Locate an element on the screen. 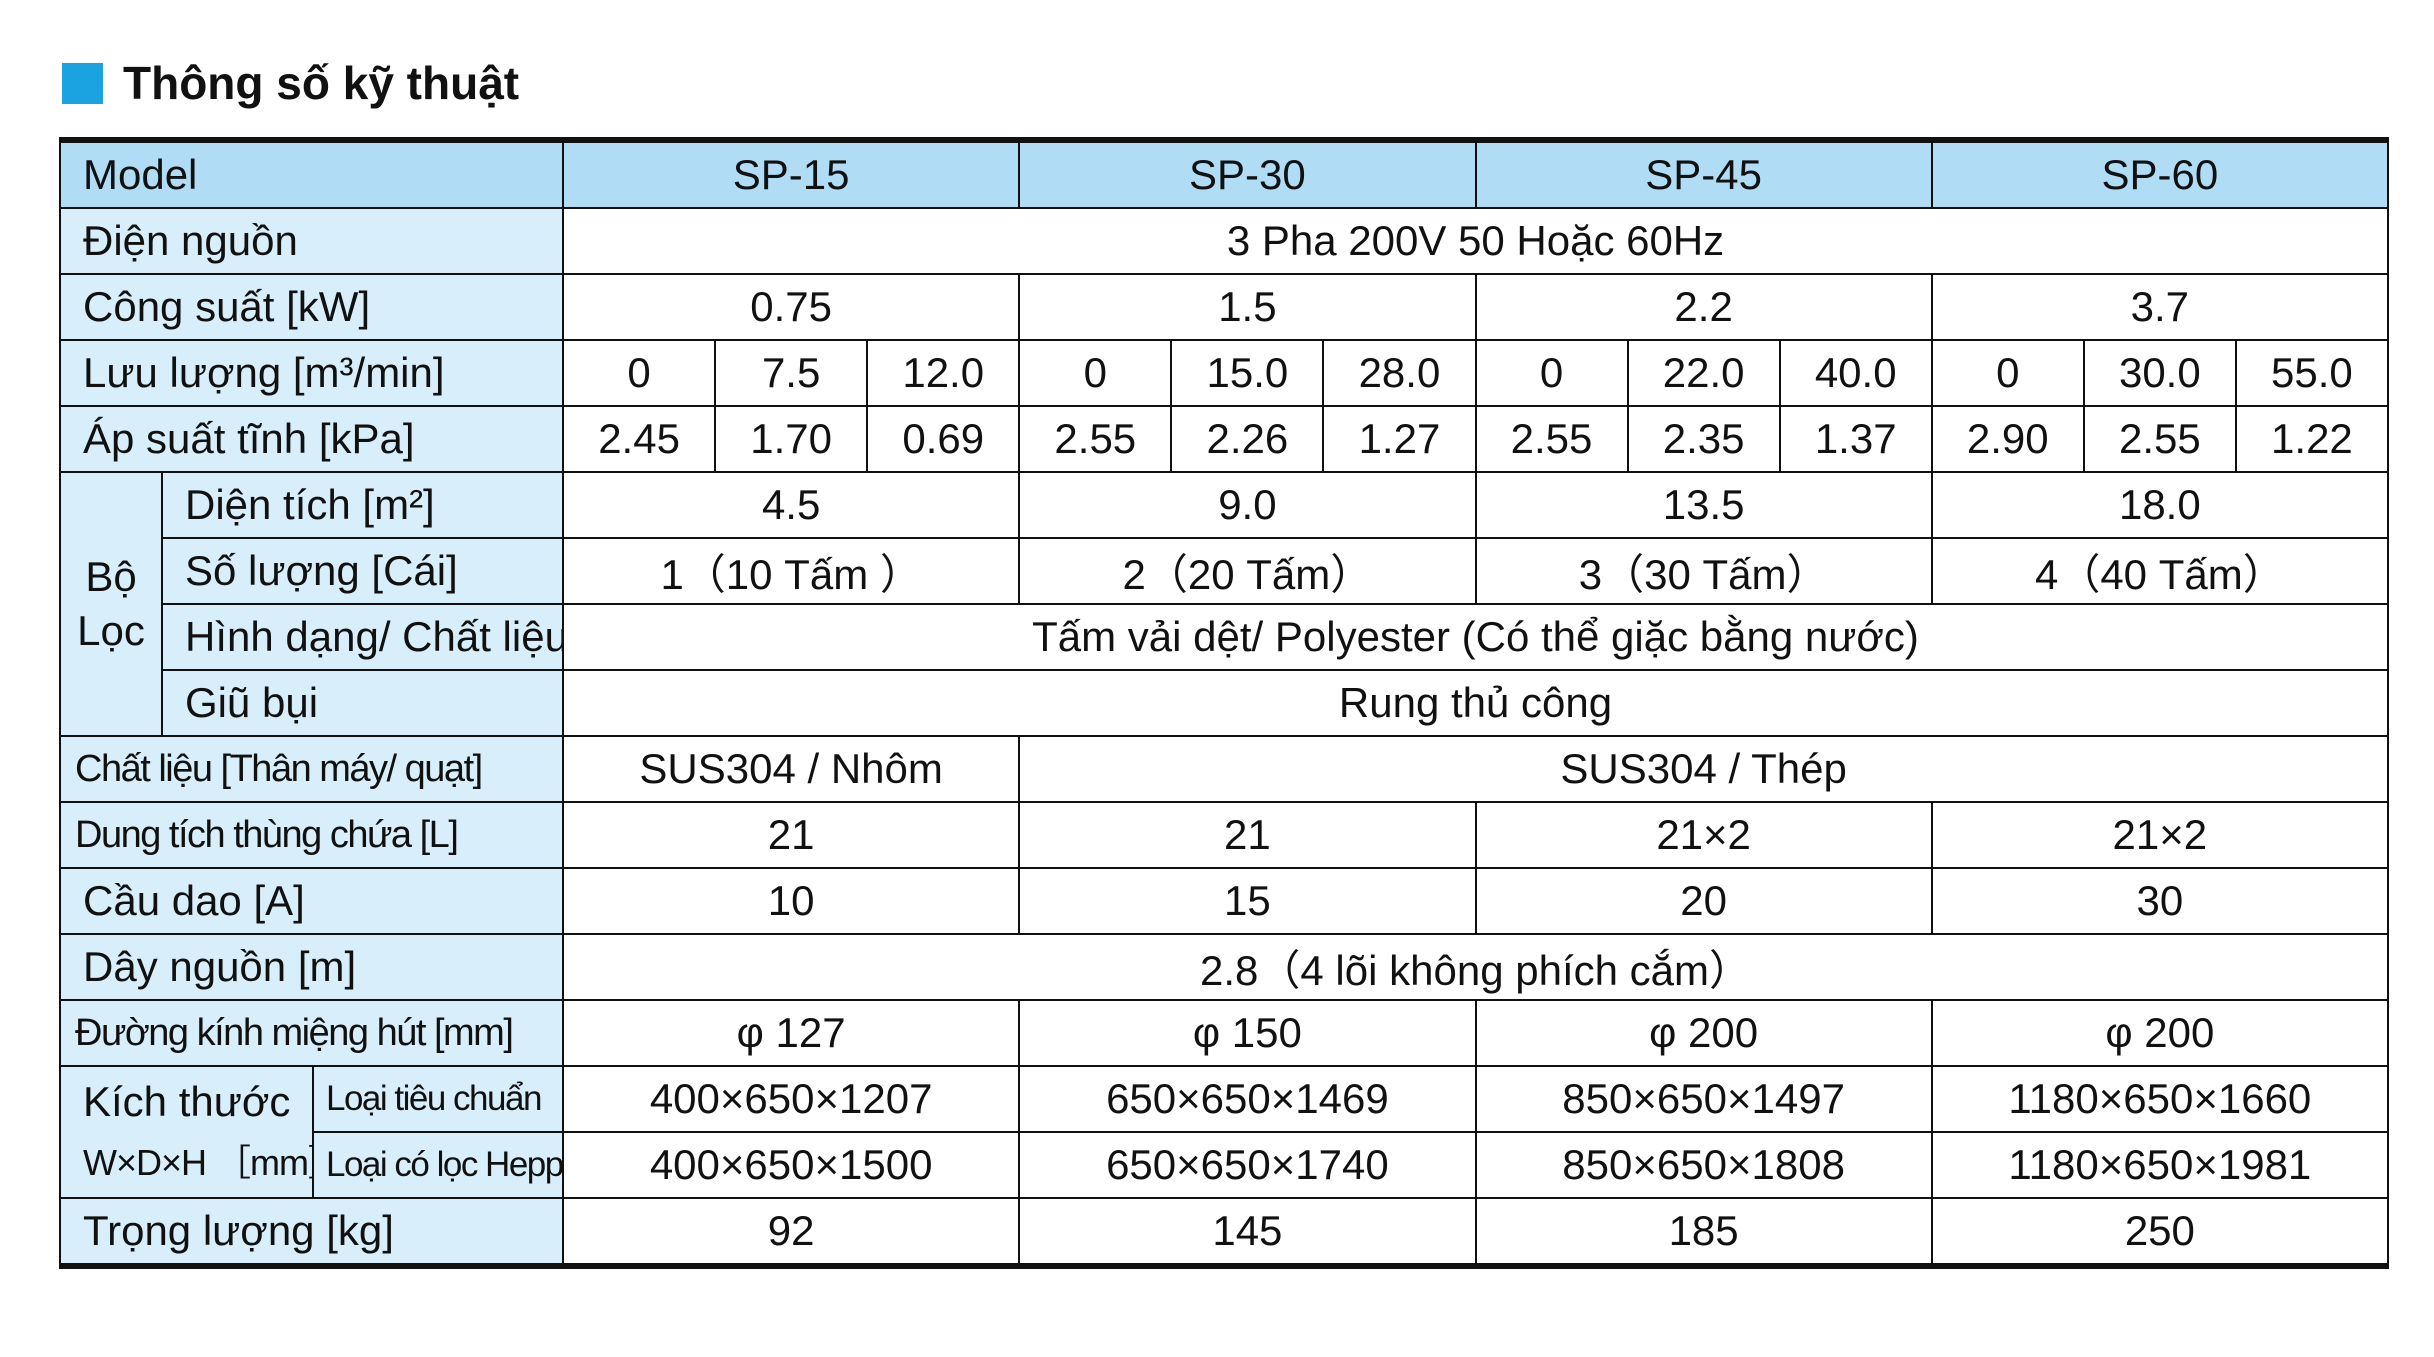 The image size is (2434, 1357). row-label: Giũ bụi is located at coordinates (362, 703).